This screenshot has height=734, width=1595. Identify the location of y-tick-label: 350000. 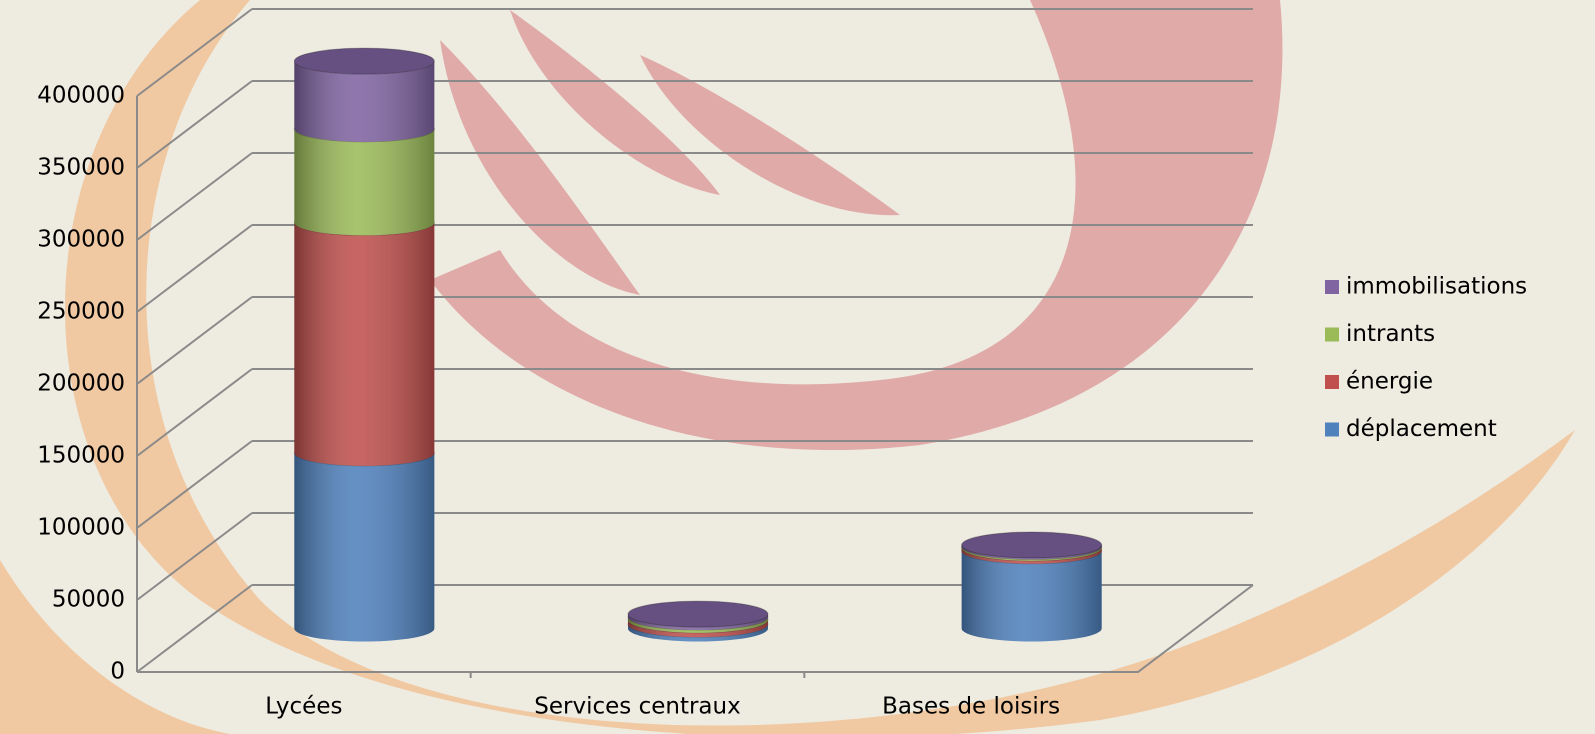
(81, 168).